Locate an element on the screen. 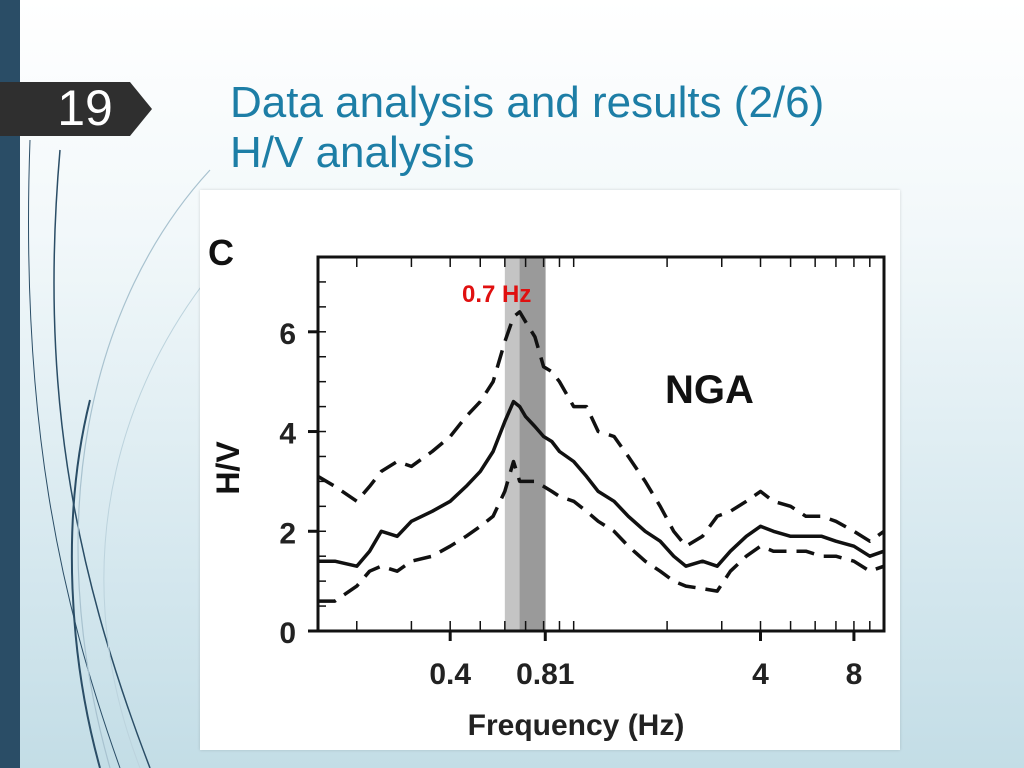 Image resolution: width=1024 pixels, height=768 pixels. peak-label: 0.7 Hz is located at coordinates (496, 294).